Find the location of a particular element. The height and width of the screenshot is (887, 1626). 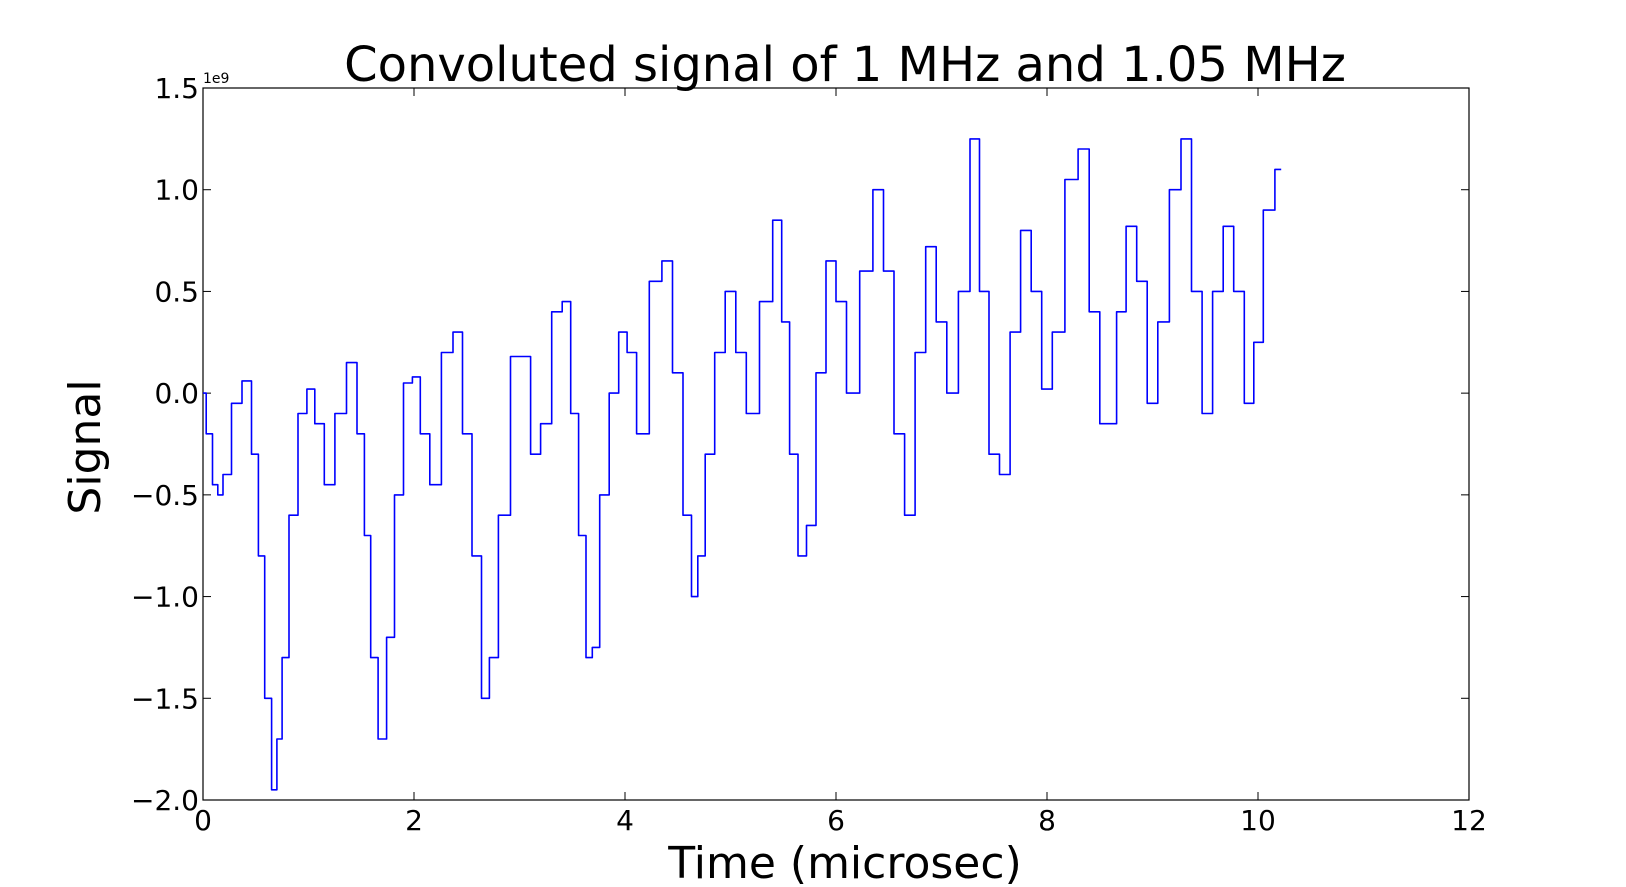

x-tick-label: 2 is located at coordinates (414, 820).